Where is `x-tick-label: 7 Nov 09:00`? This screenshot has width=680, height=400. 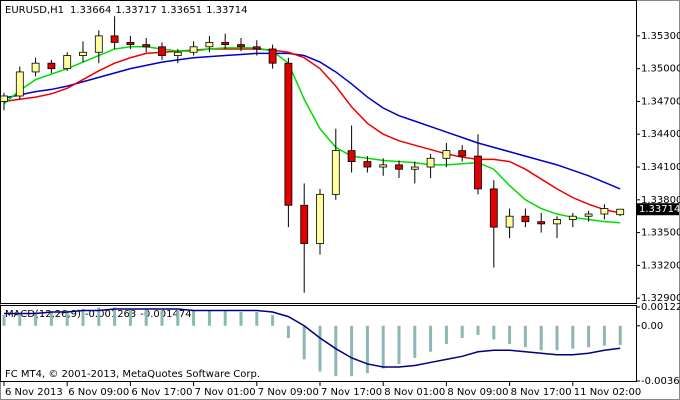 x-tick-label: 7 Nov 09:00 is located at coordinates (288, 392).